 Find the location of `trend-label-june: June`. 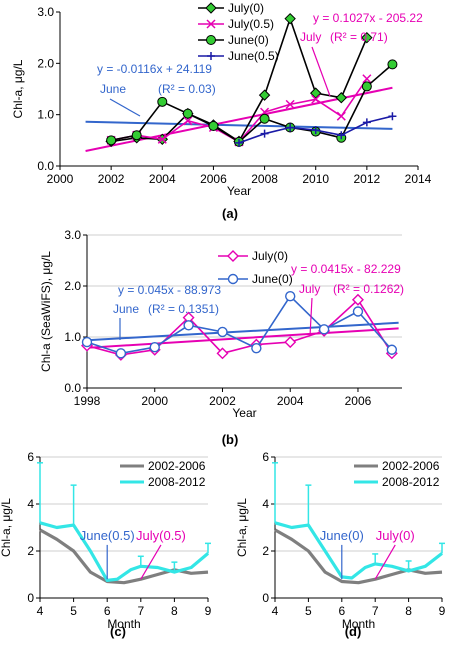

trend-label-june: June is located at coordinates (113, 89).